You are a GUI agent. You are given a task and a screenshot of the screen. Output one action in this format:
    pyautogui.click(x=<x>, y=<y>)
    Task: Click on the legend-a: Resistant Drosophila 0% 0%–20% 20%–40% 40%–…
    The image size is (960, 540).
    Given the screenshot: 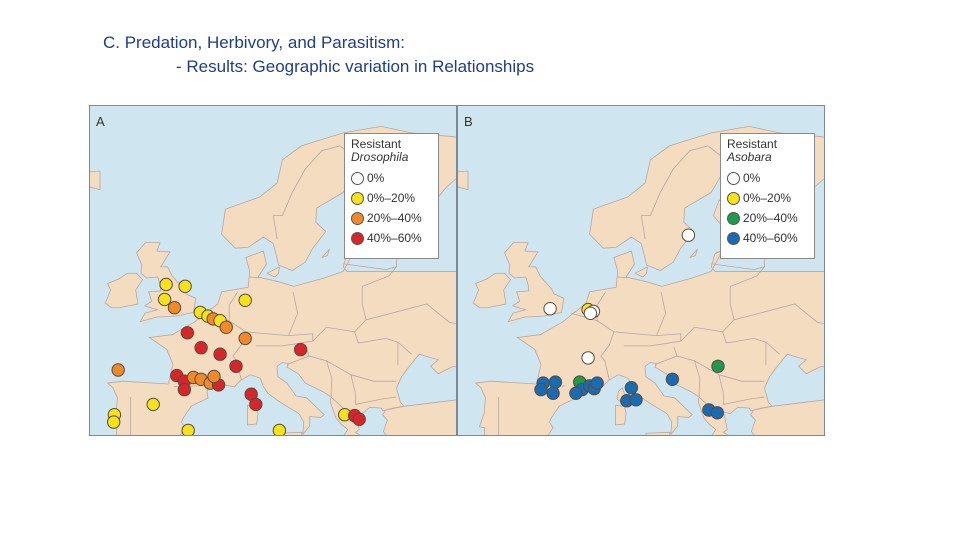 What is the action you would take?
    pyautogui.click(x=391, y=196)
    